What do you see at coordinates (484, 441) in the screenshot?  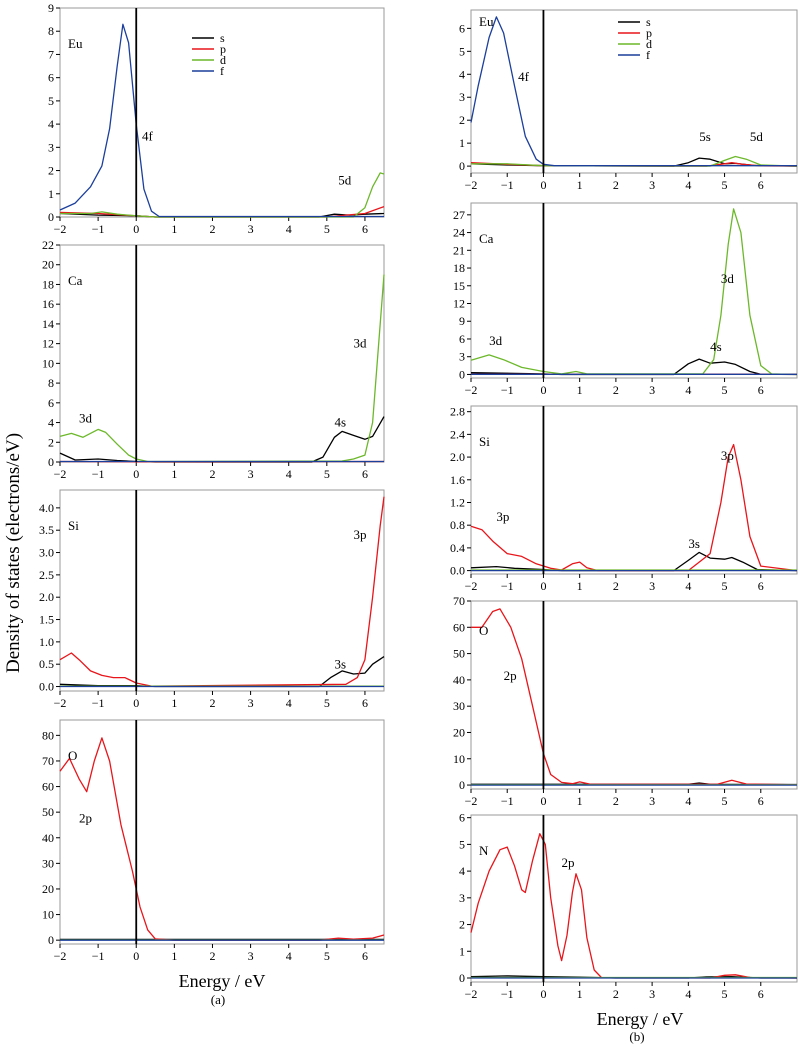 I see `element-label: Si` at bounding box center [484, 441].